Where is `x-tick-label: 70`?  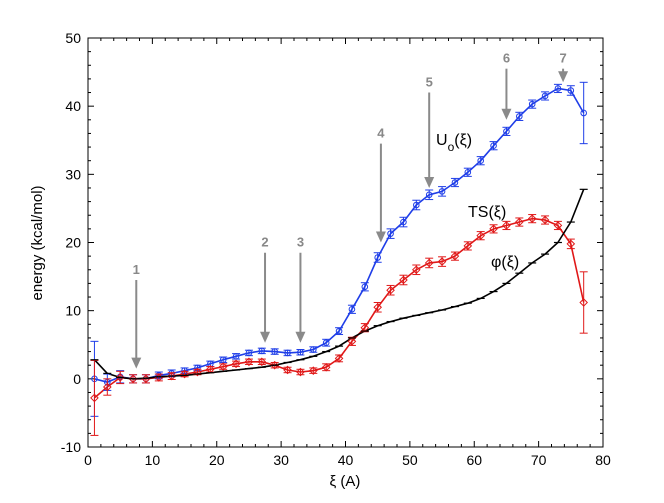 x-tick-label: 70 is located at coordinates (539, 460).